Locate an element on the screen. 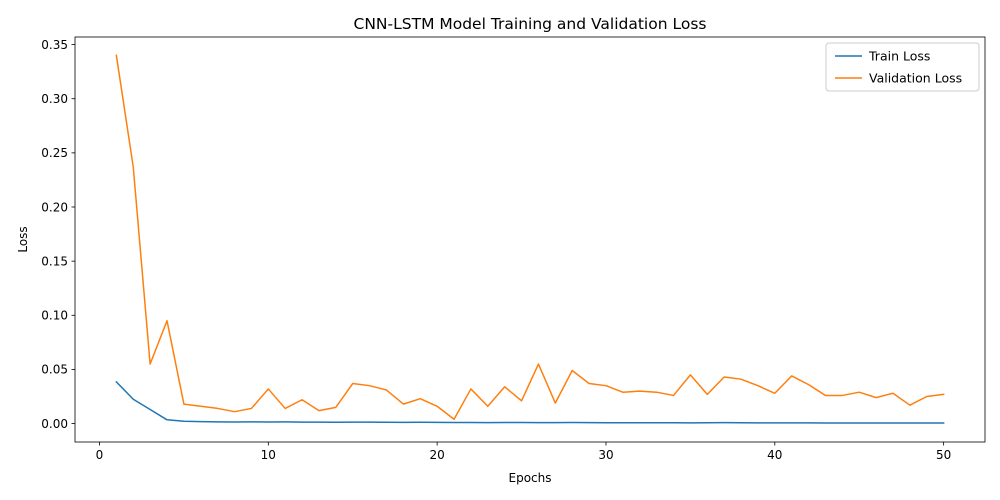  y-tick-label: 0.35 is located at coordinates (54, 45).